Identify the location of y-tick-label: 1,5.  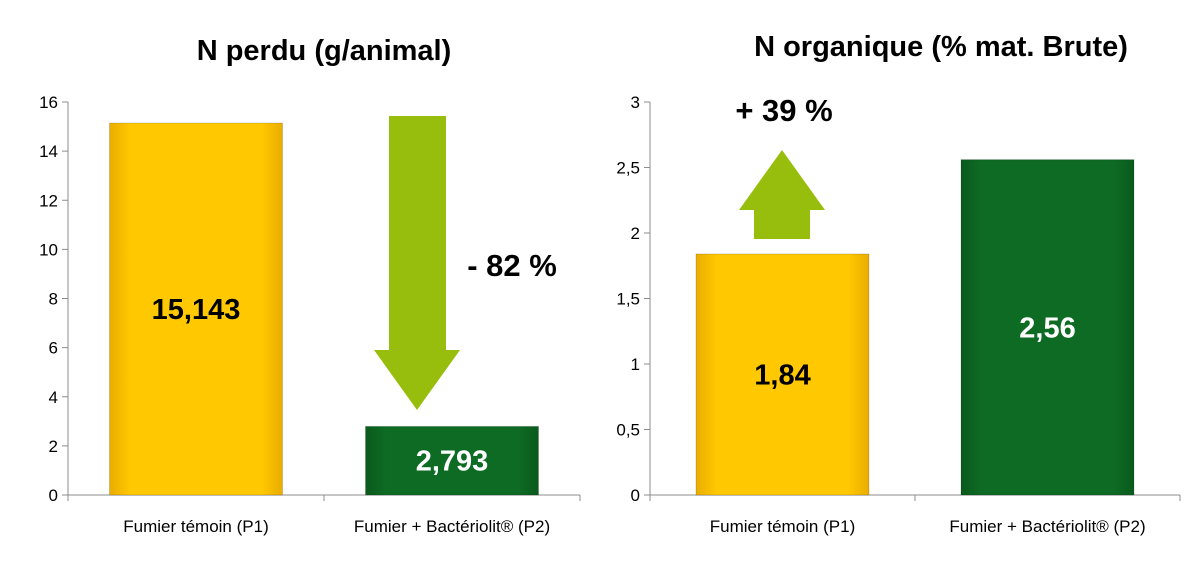
(628, 299).